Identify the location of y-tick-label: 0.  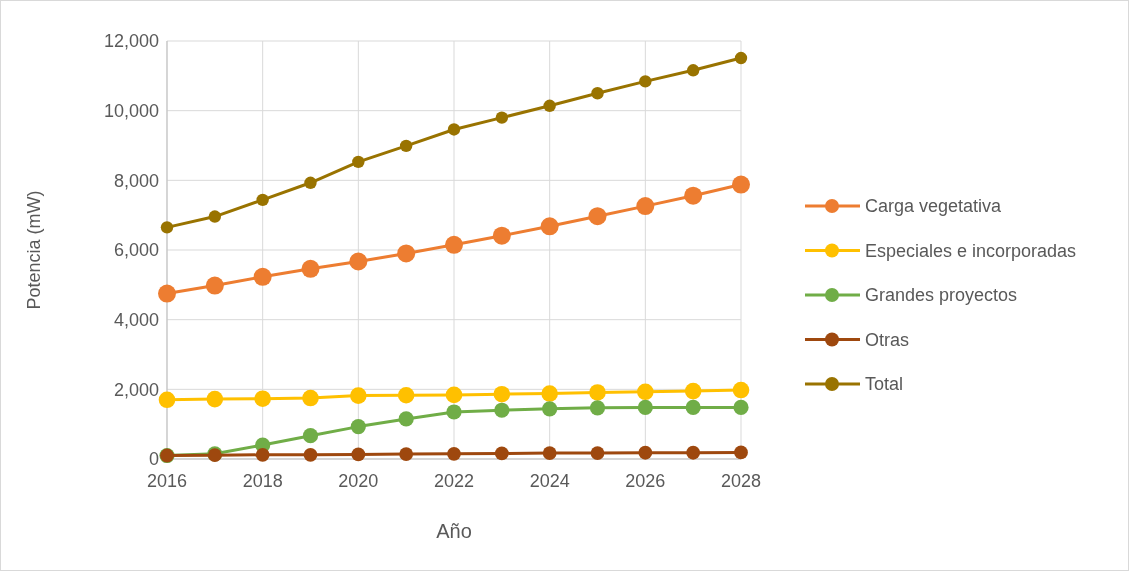
(153, 459).